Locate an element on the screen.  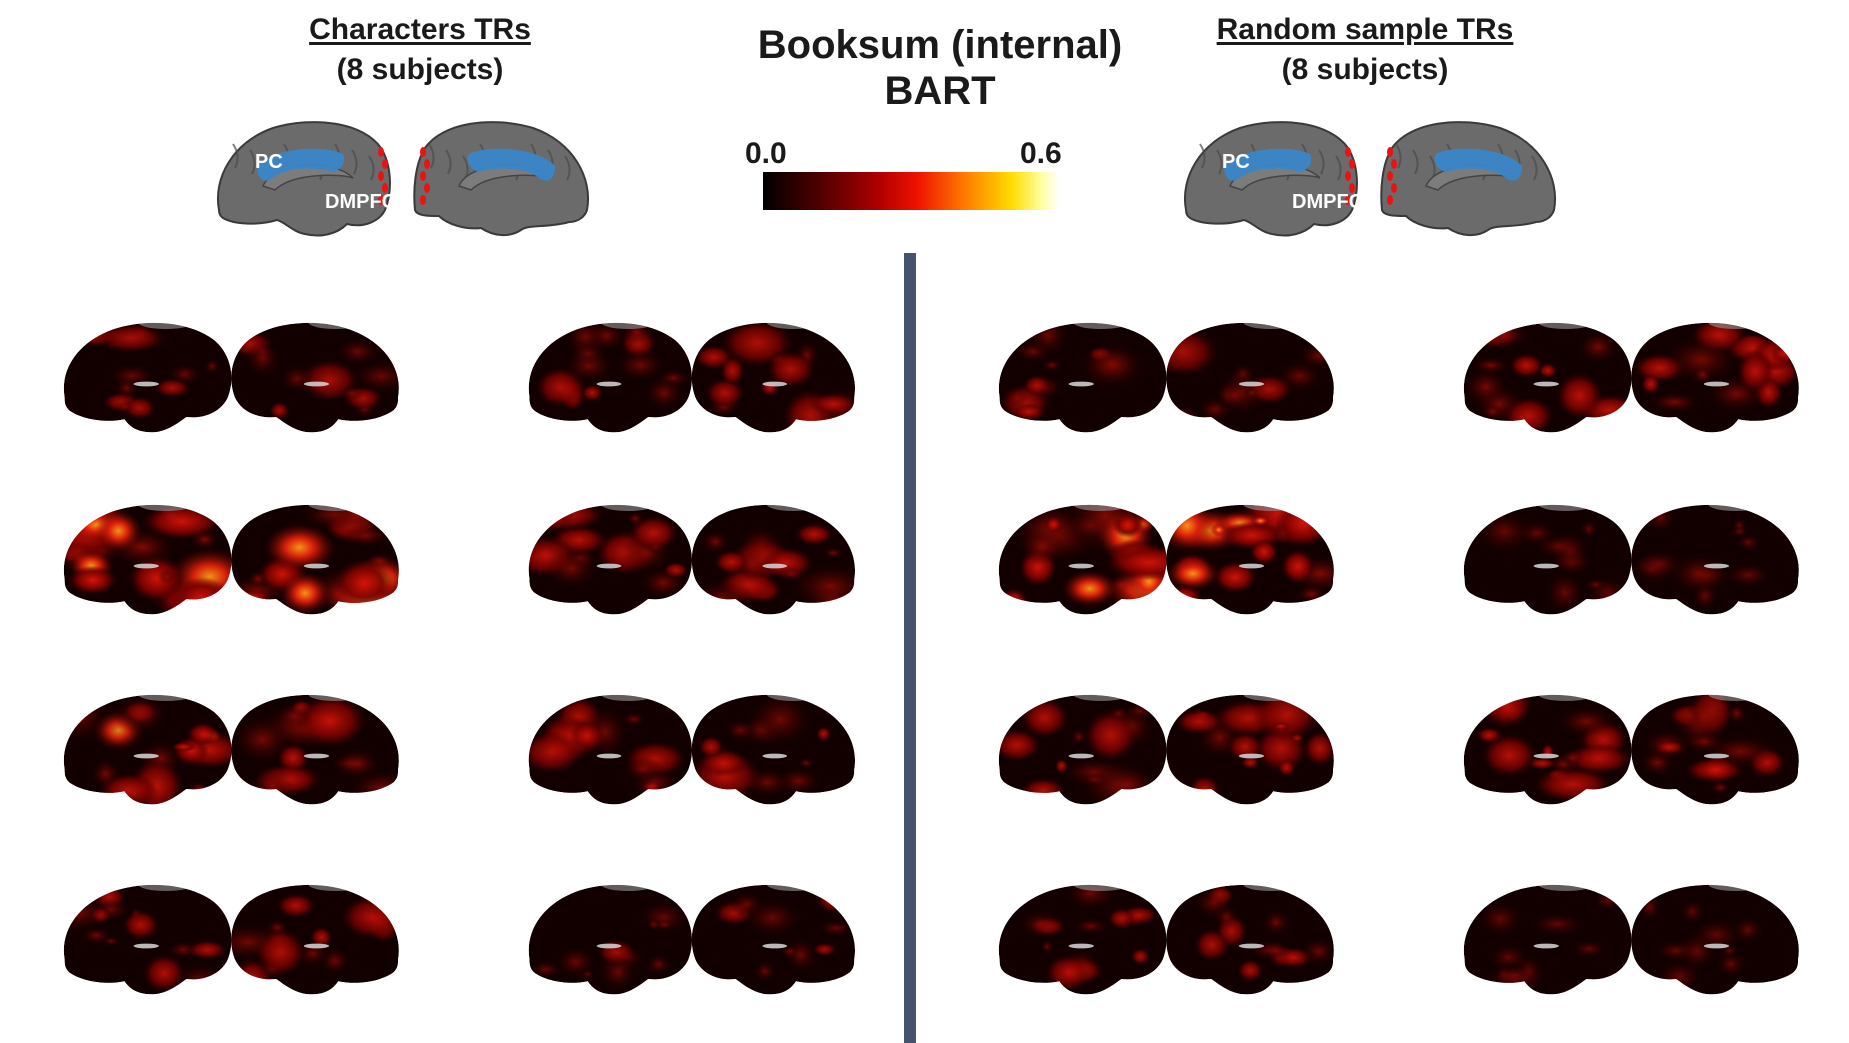
colorbar-max-label: 0.6 is located at coordinates (1041, 153).